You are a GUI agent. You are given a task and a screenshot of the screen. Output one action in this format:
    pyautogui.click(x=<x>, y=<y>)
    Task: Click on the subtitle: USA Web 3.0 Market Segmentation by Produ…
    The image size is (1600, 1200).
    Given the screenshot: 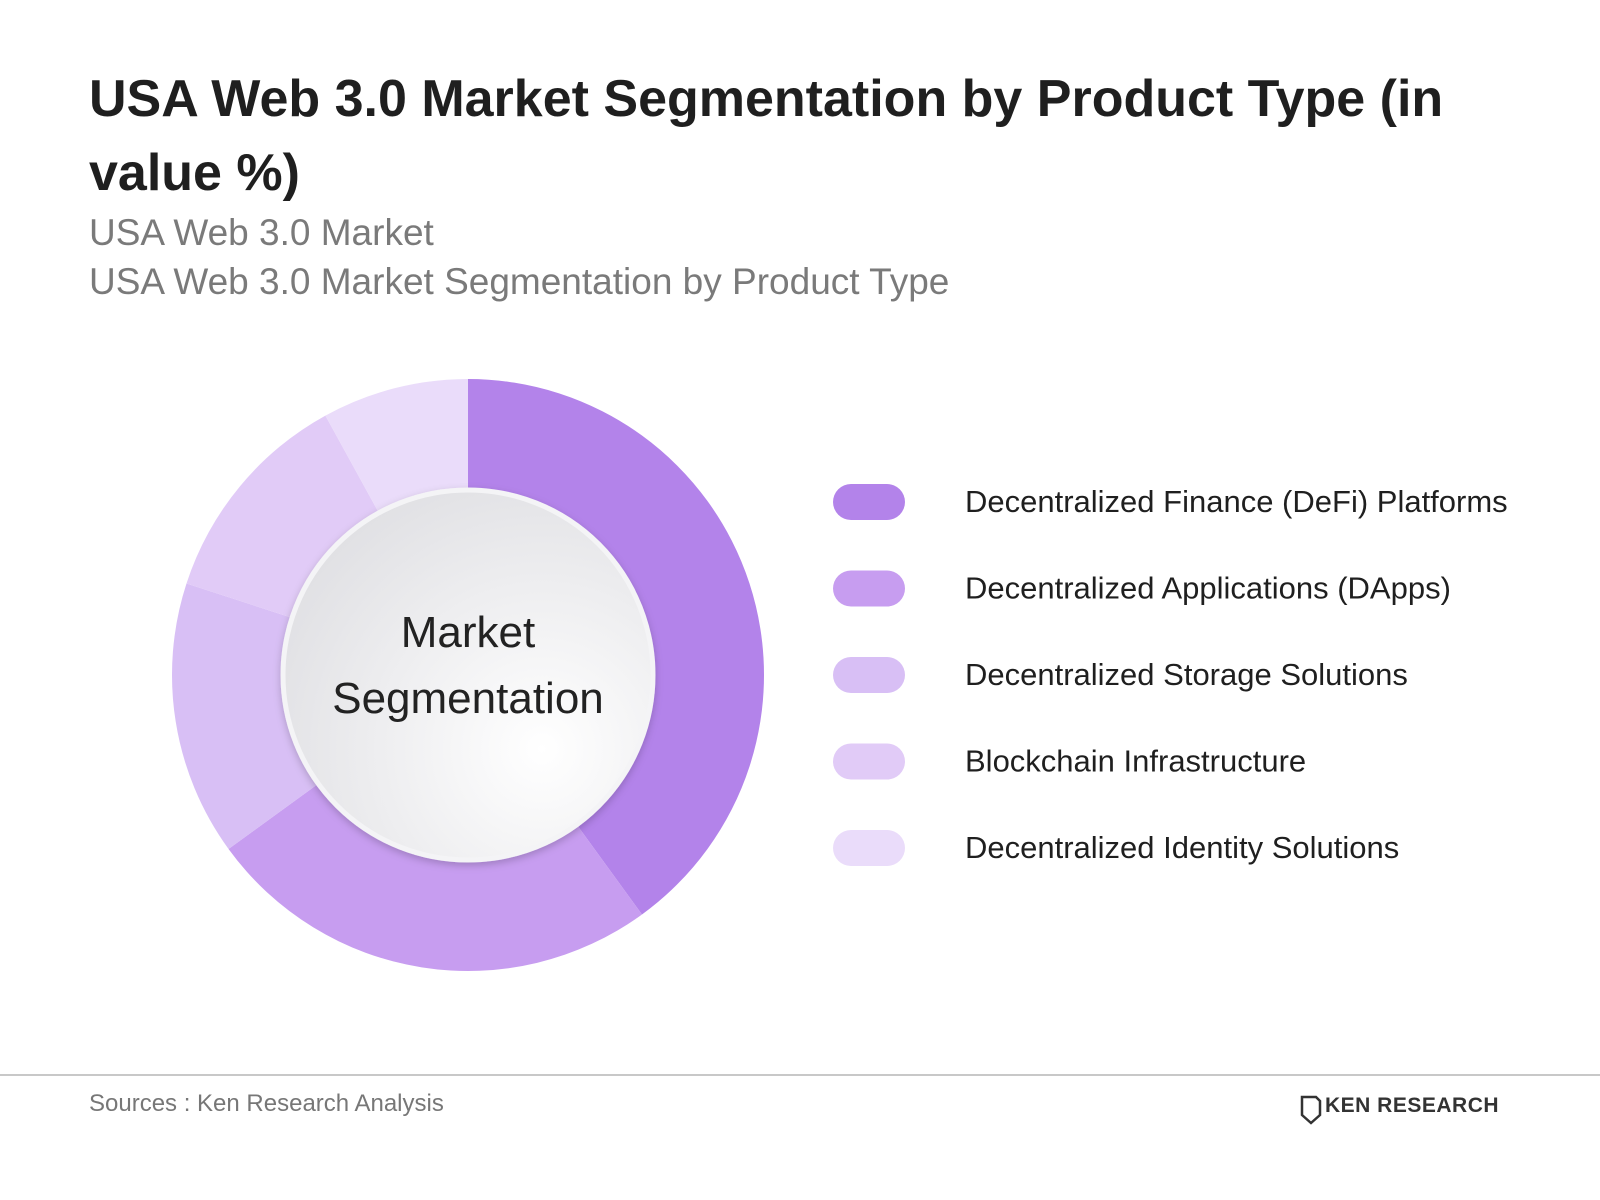 What is the action you would take?
    pyautogui.click(x=519, y=281)
    